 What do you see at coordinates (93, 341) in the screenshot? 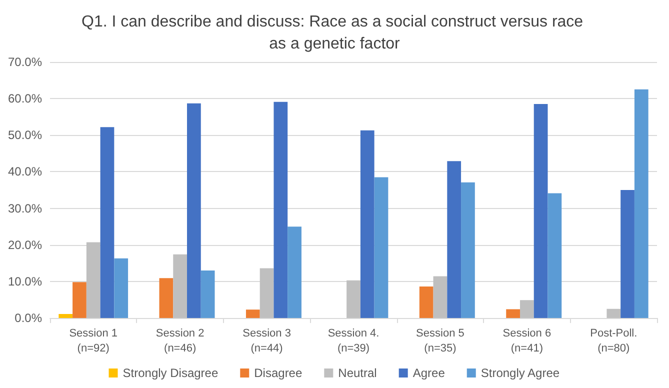
I see `x-tick-label: Session 1 (n=92)` at bounding box center [93, 341].